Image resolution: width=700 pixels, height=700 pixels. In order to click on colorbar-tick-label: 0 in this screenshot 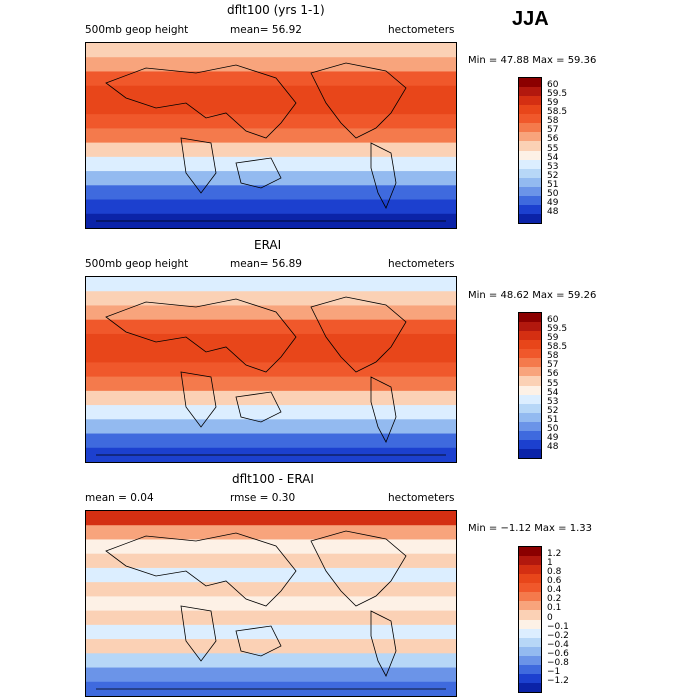, I will do `click(550, 617)`.